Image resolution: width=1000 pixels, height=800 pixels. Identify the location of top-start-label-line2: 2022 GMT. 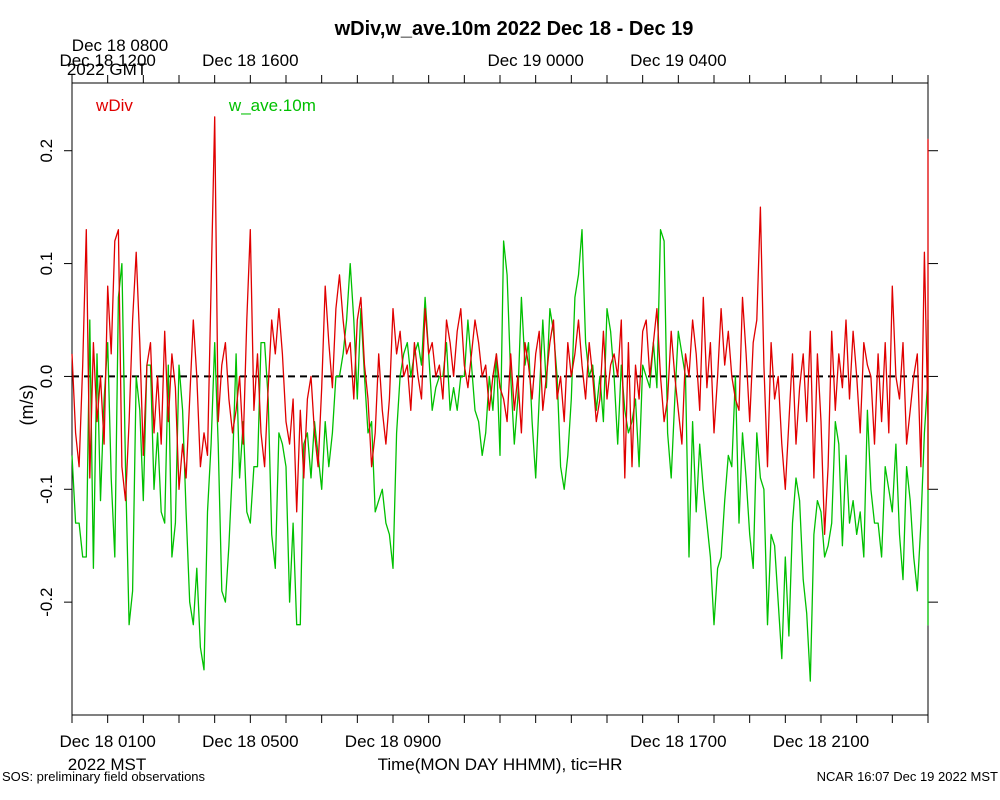
(107, 69).